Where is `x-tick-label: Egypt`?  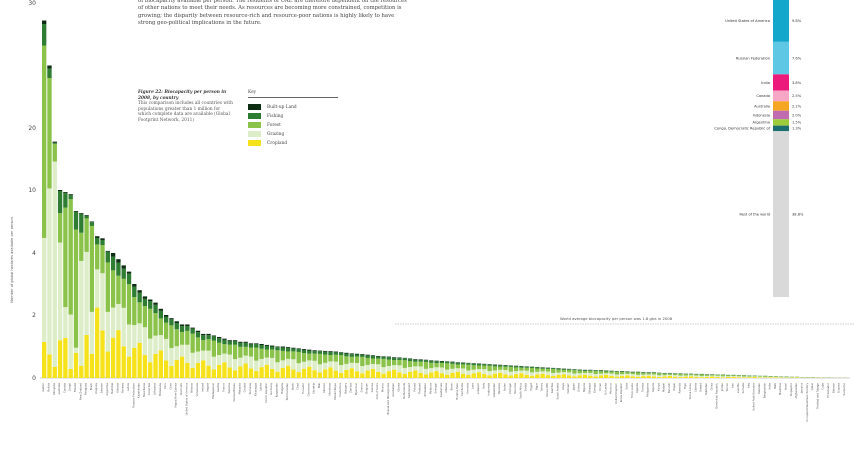 x-tick-label: Egypt is located at coordinates (531, 386).